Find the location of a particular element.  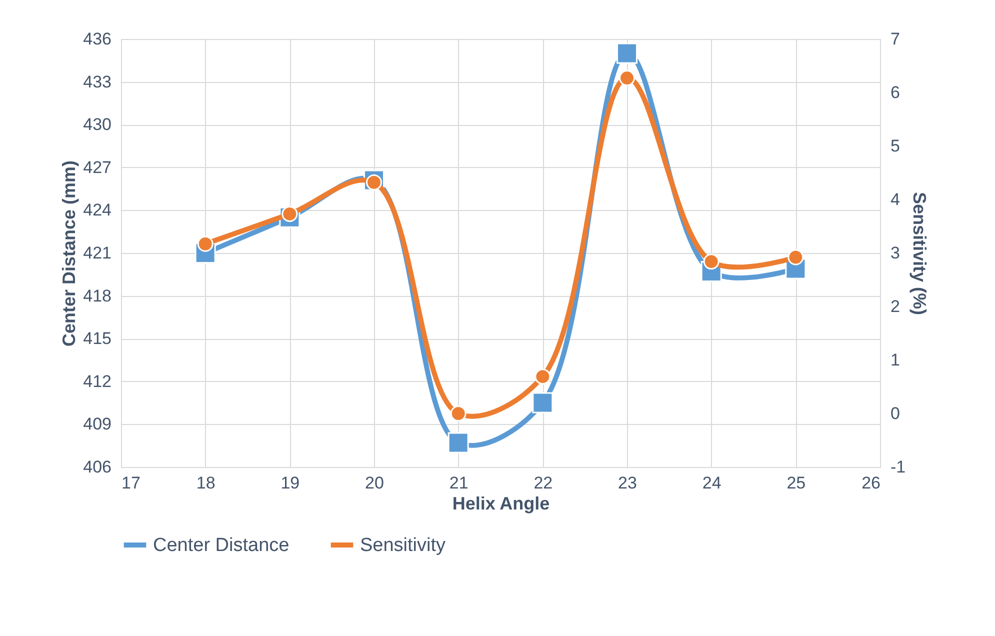

y-tick-label: 406 is located at coordinates (97, 467).